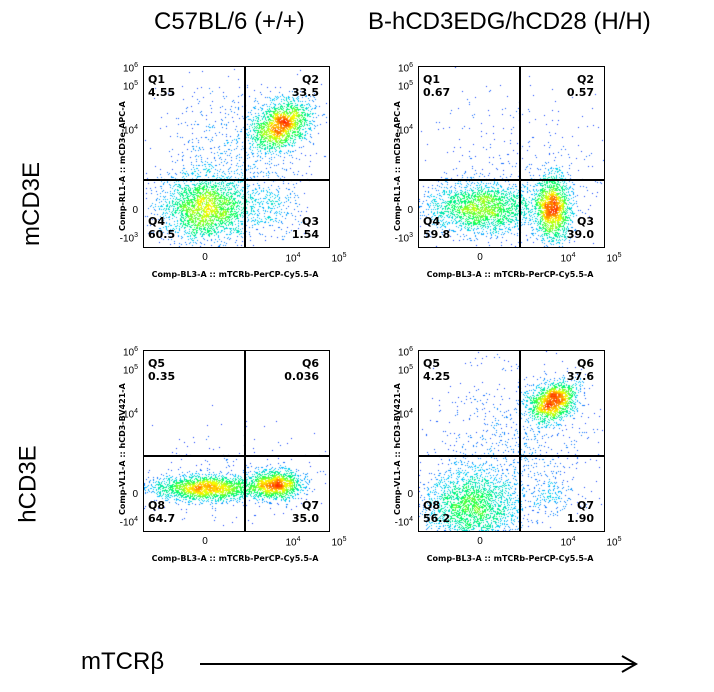 The height and width of the screenshot is (692, 714). I want to click on quadrant-percent: 0.67, so click(437, 92).